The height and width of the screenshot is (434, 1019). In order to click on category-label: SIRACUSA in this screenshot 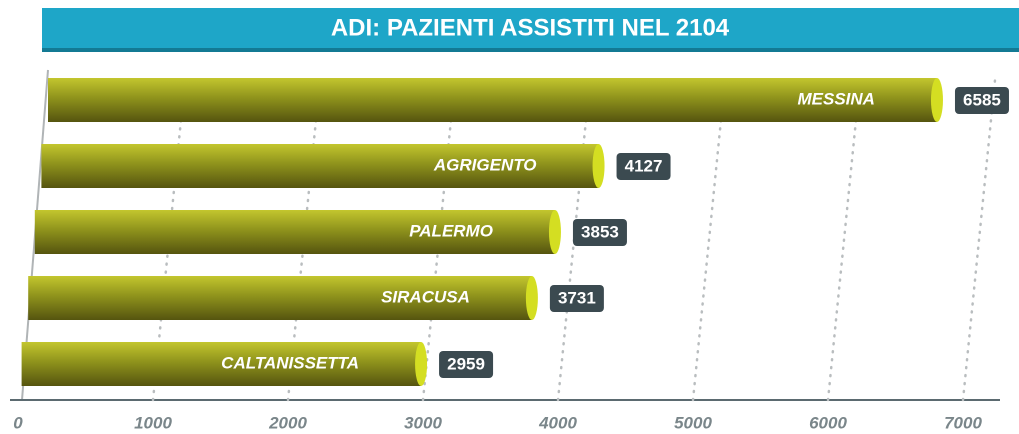, I will do `click(425, 296)`.